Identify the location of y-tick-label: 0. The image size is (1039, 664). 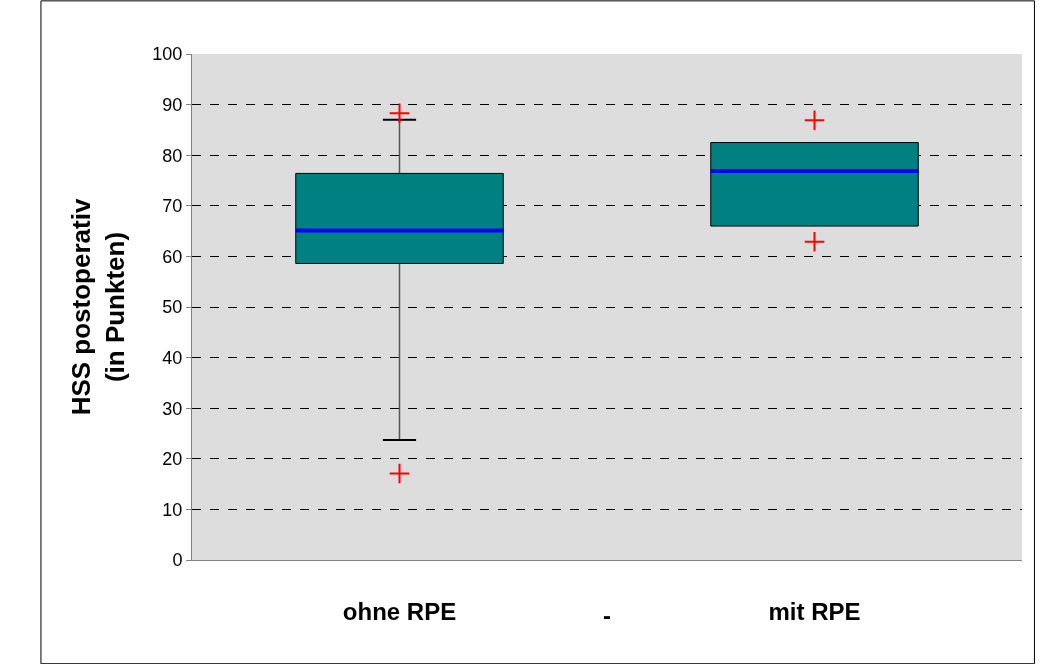
(177, 560).